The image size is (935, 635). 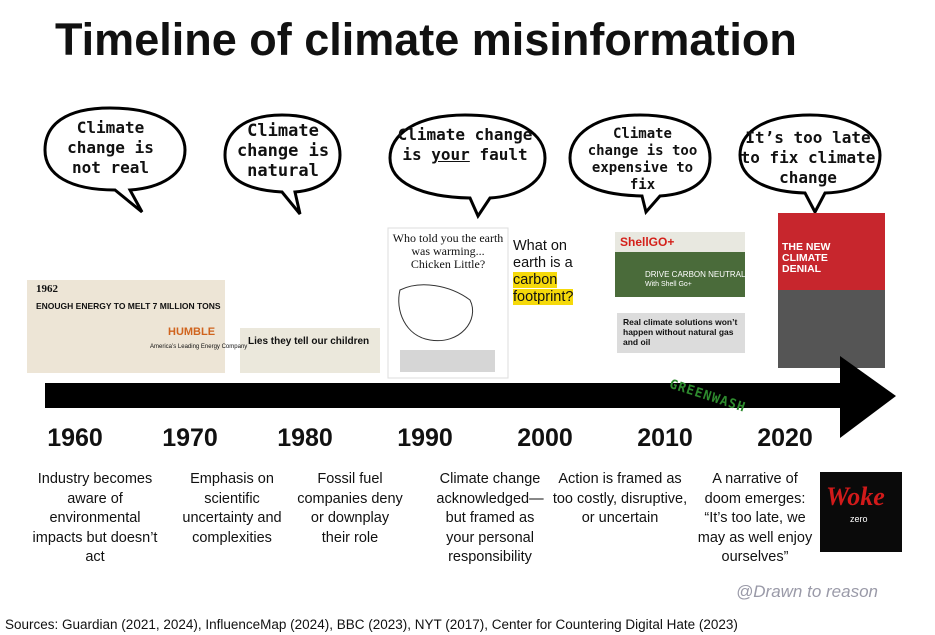 What do you see at coordinates (190, 438) in the screenshot?
I see `decade-label: 1970` at bounding box center [190, 438].